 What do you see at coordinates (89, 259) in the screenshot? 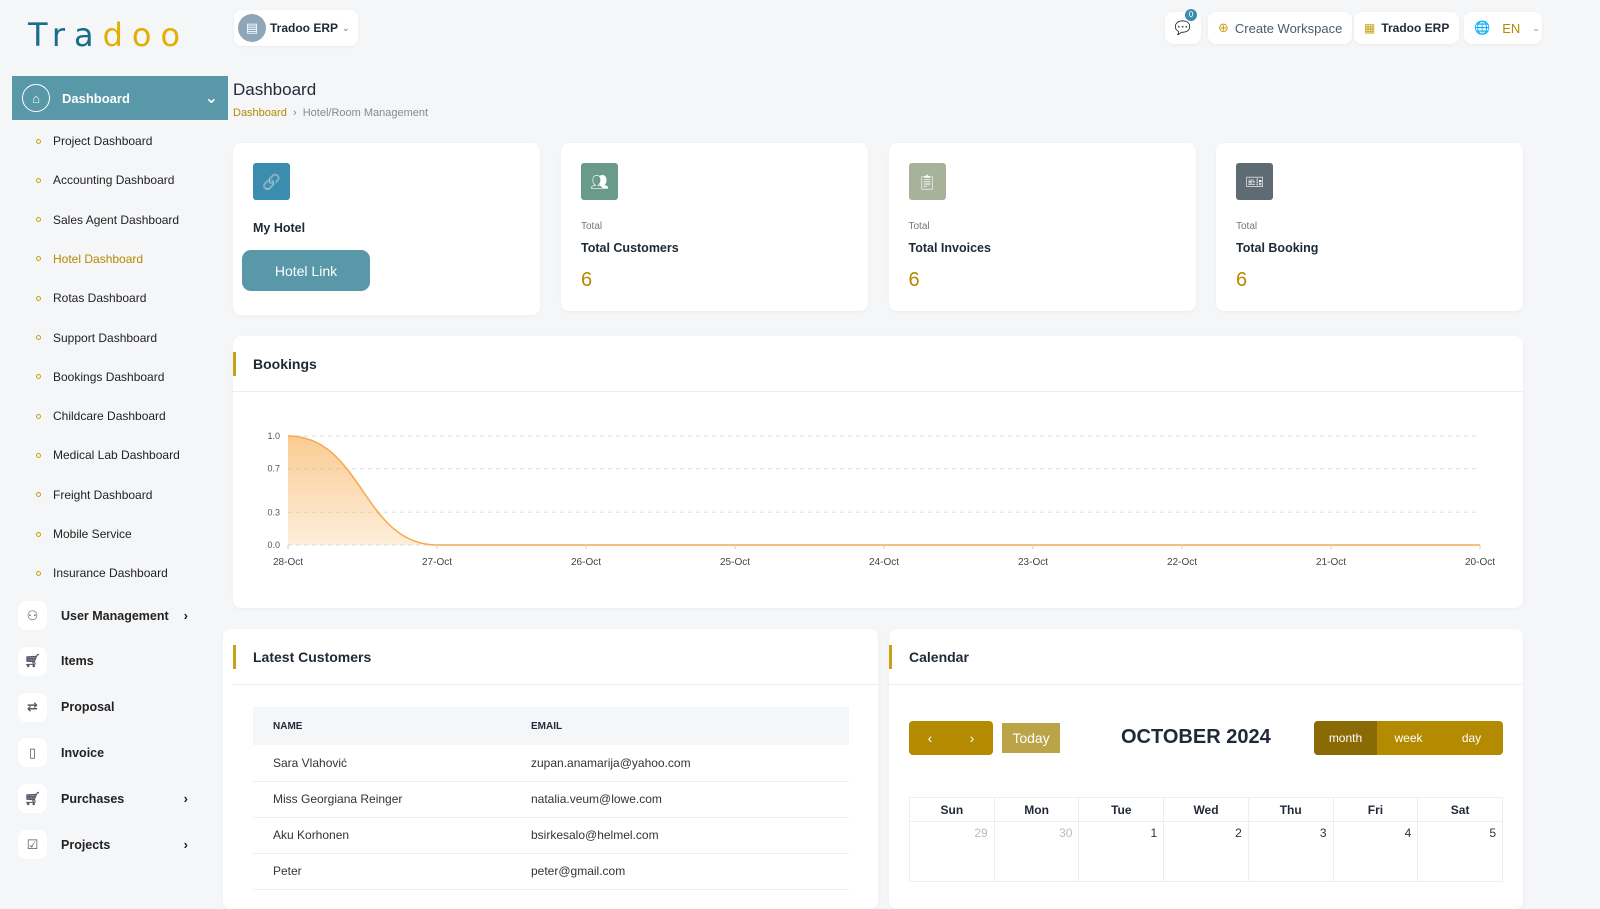
I see `sidebar-subitem: Hotel Dashboard` at bounding box center [89, 259].